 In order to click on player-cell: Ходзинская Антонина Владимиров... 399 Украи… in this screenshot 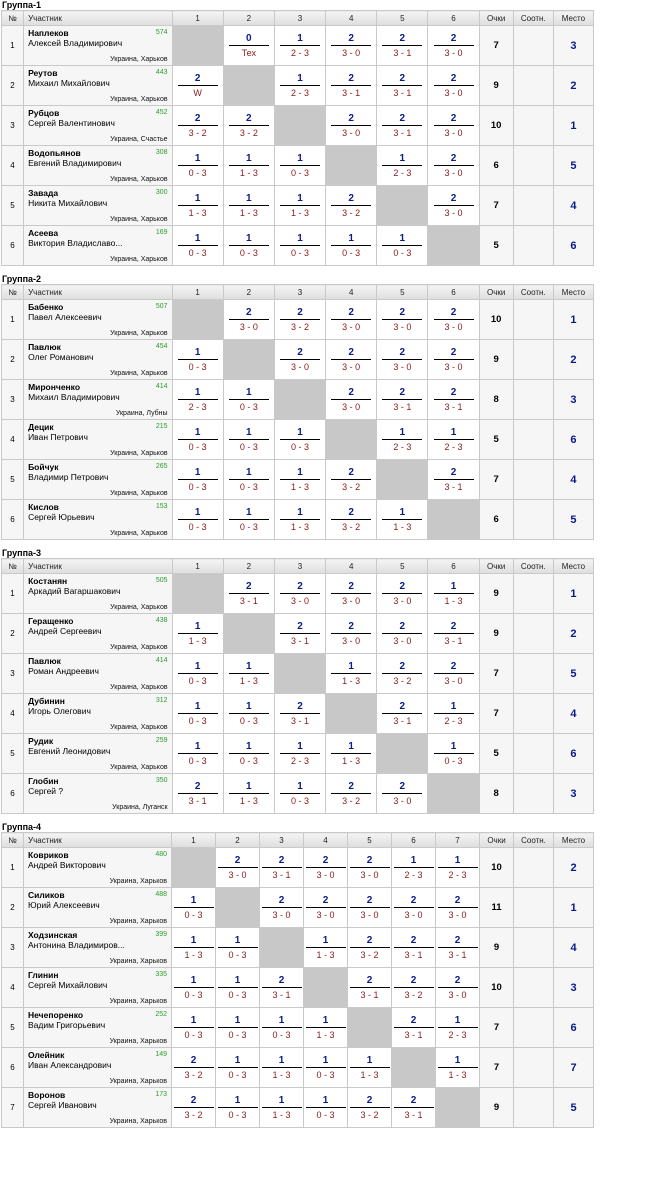, I will do `click(97, 947)`.